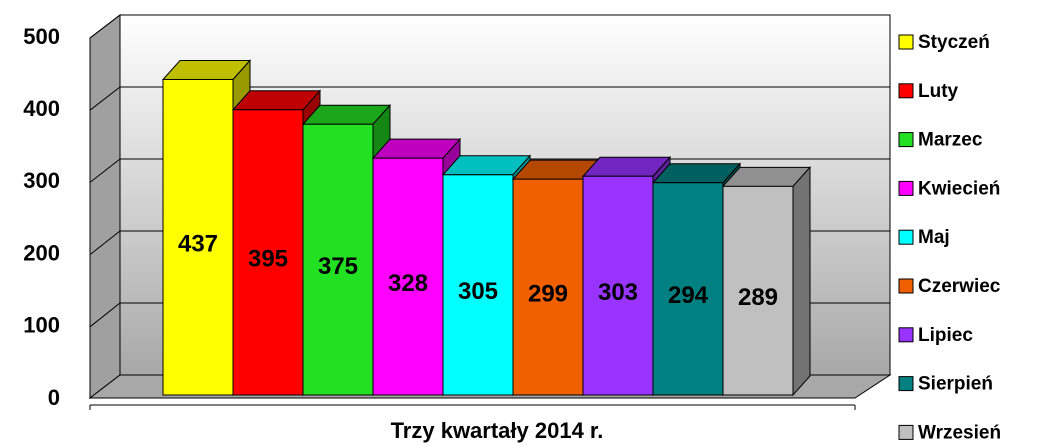 Image resolution: width=1037 pixels, height=446 pixels. What do you see at coordinates (950, 140) in the screenshot?
I see `legend-label: Marzec` at bounding box center [950, 140].